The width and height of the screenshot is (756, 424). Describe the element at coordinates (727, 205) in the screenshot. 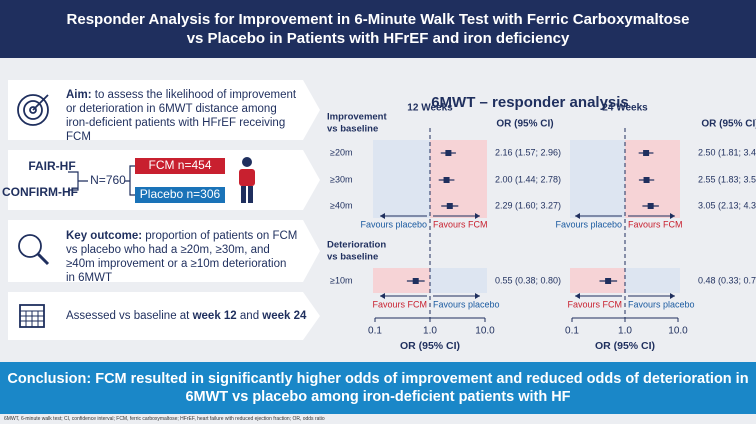

I see `value-label: 3.05 (2.13; 4.36)` at that location.